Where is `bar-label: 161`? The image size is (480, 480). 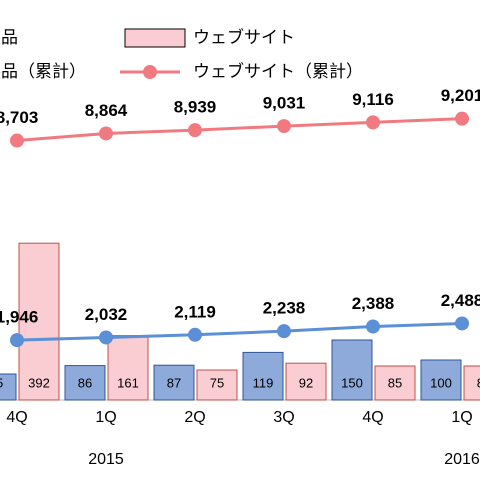 bar-label: 161 is located at coordinates (128, 382).